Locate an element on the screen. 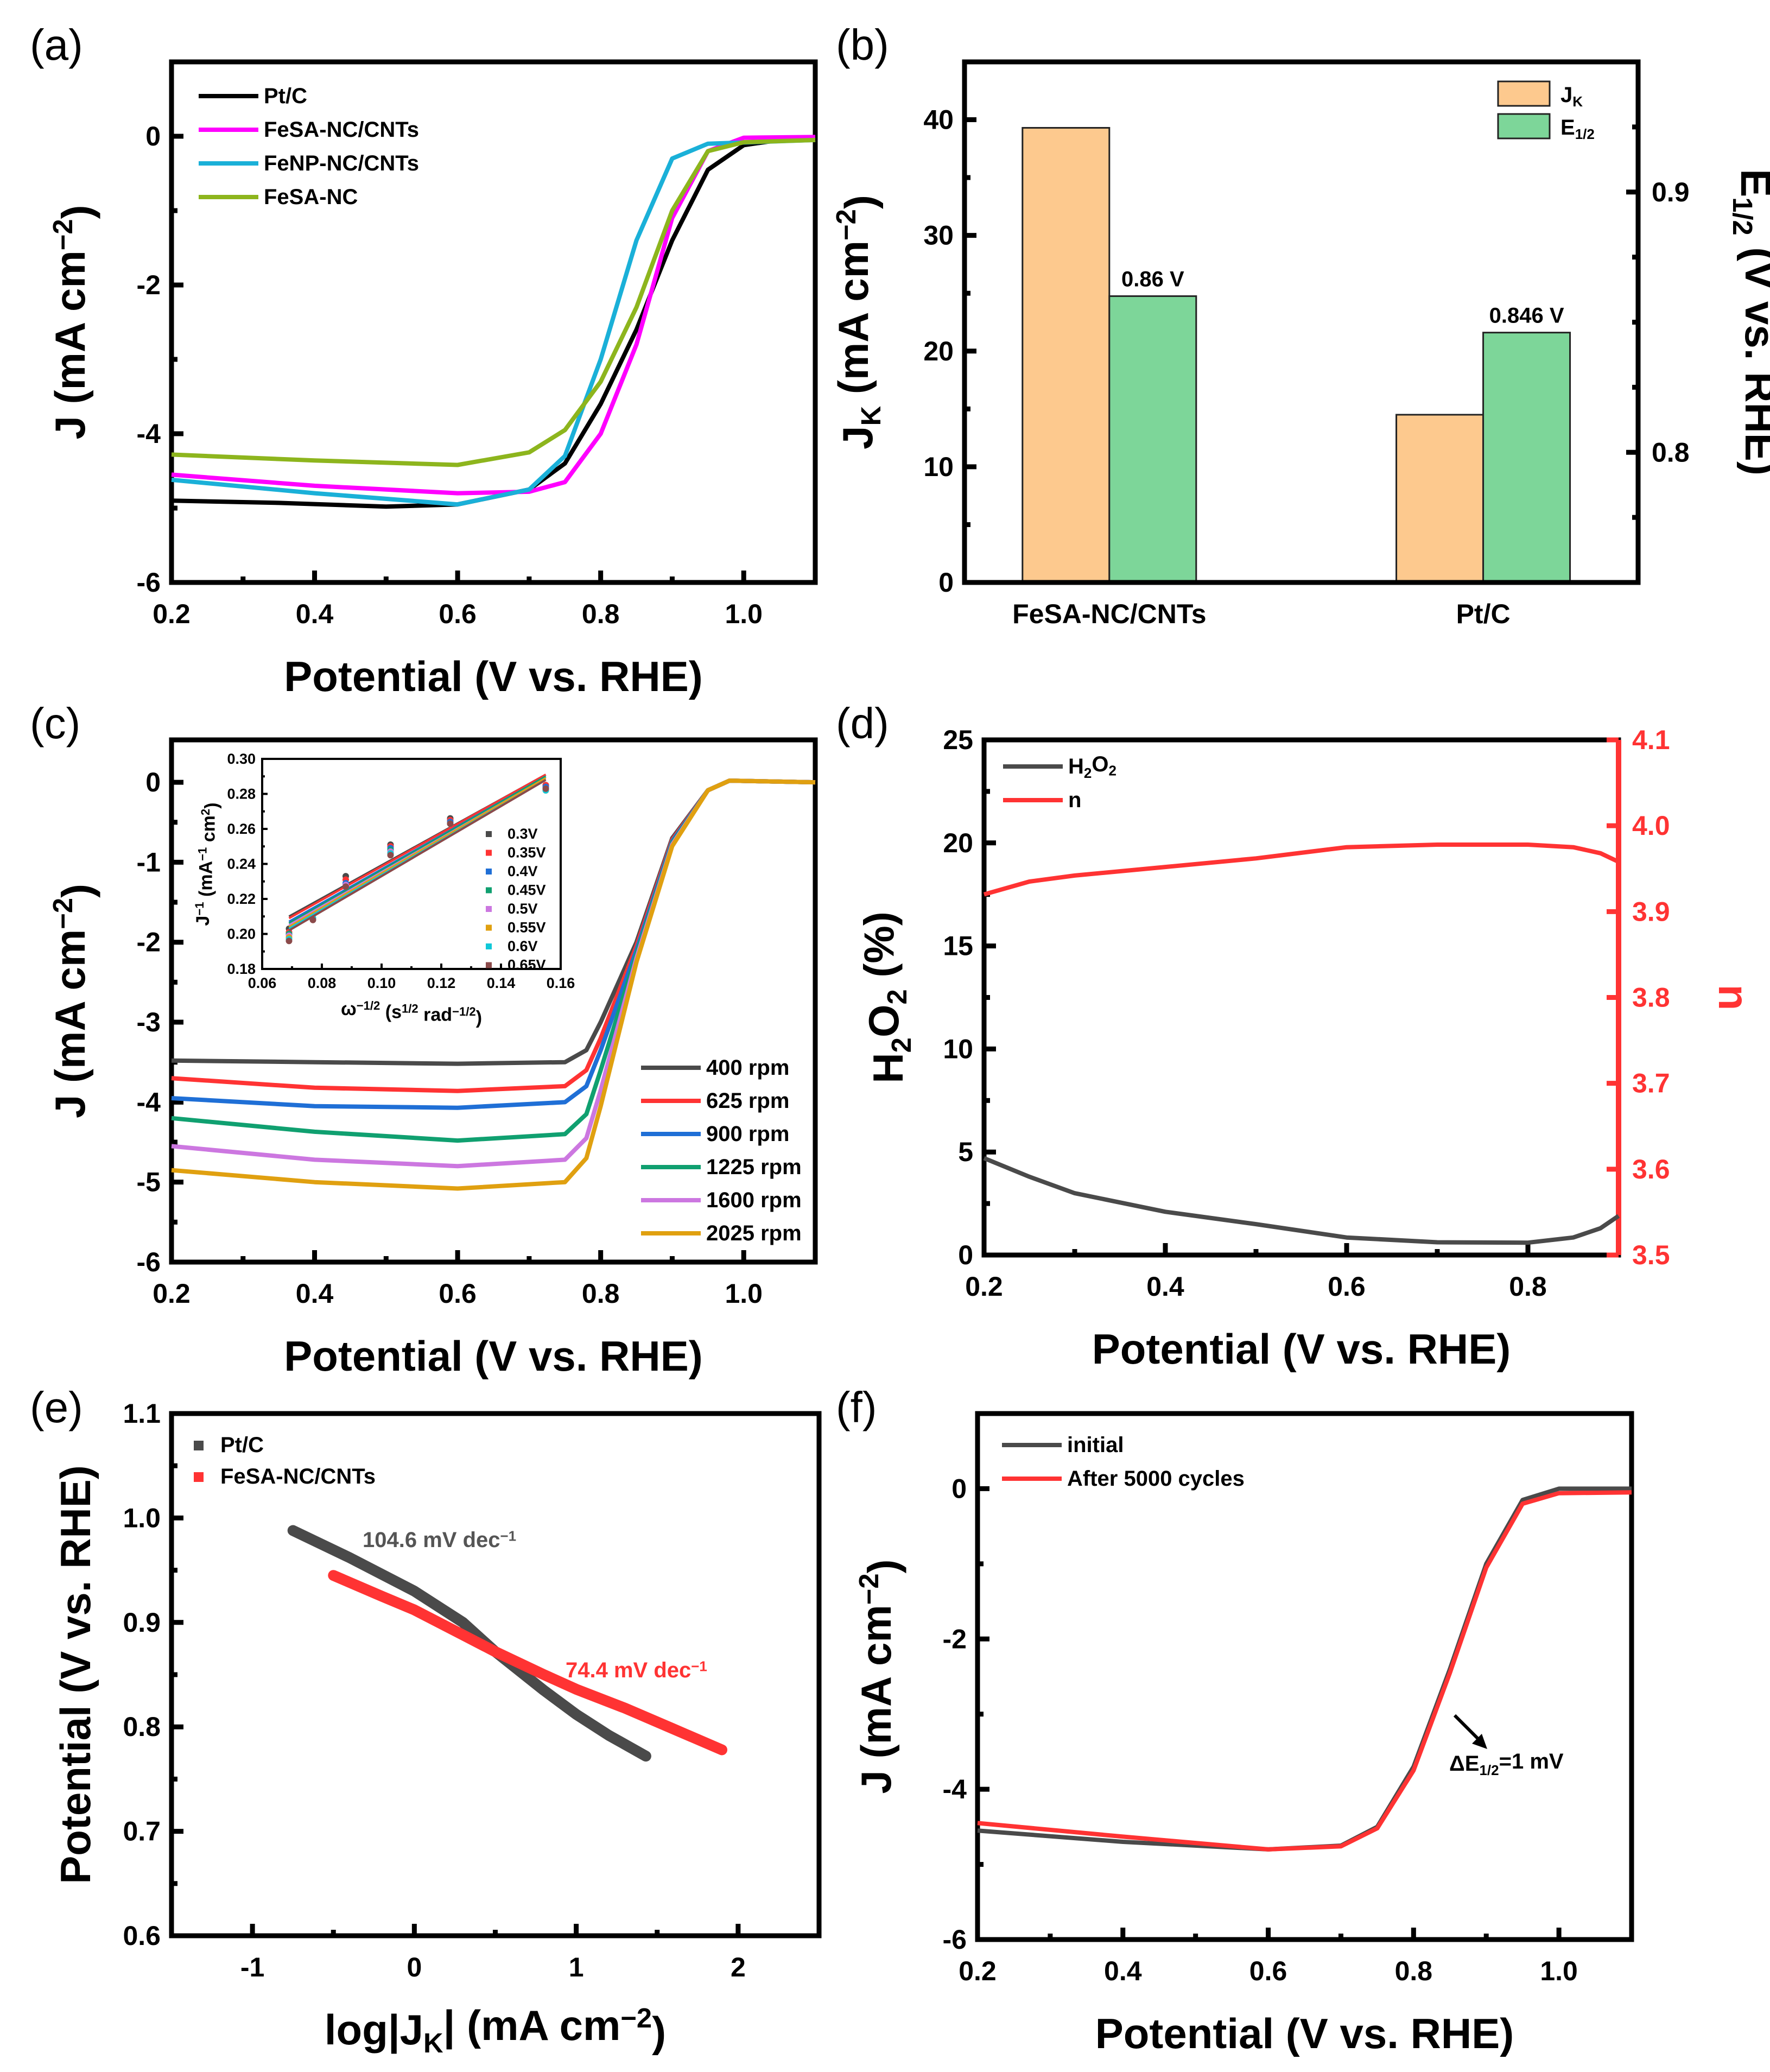 This screenshot has height=2072, width=1770. legend-label: 900 rpm is located at coordinates (747, 1134).